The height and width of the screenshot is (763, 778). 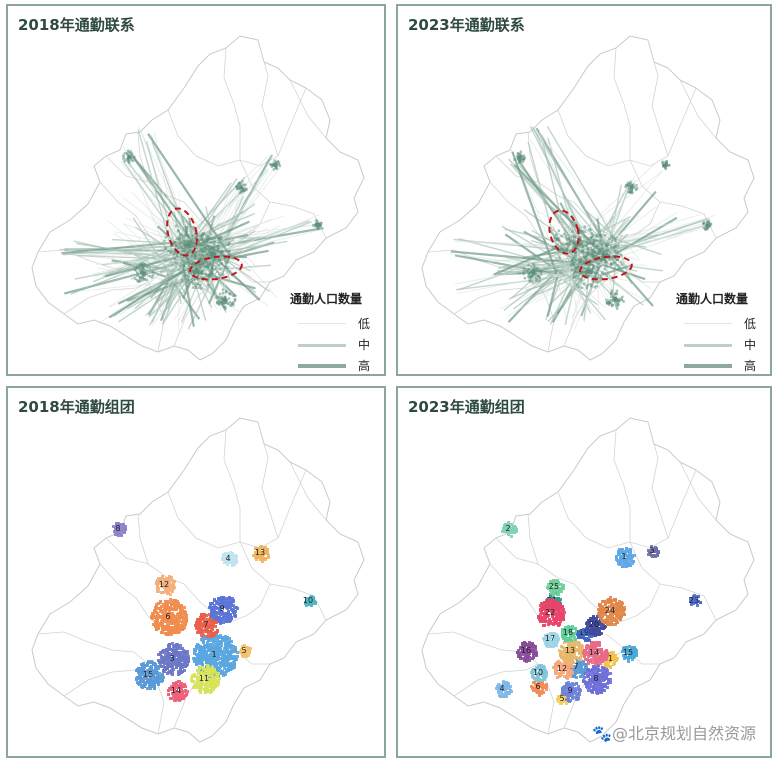 What do you see at coordinates (308, 600) in the screenshot?
I see `cluster-label-10: 10` at bounding box center [308, 600].